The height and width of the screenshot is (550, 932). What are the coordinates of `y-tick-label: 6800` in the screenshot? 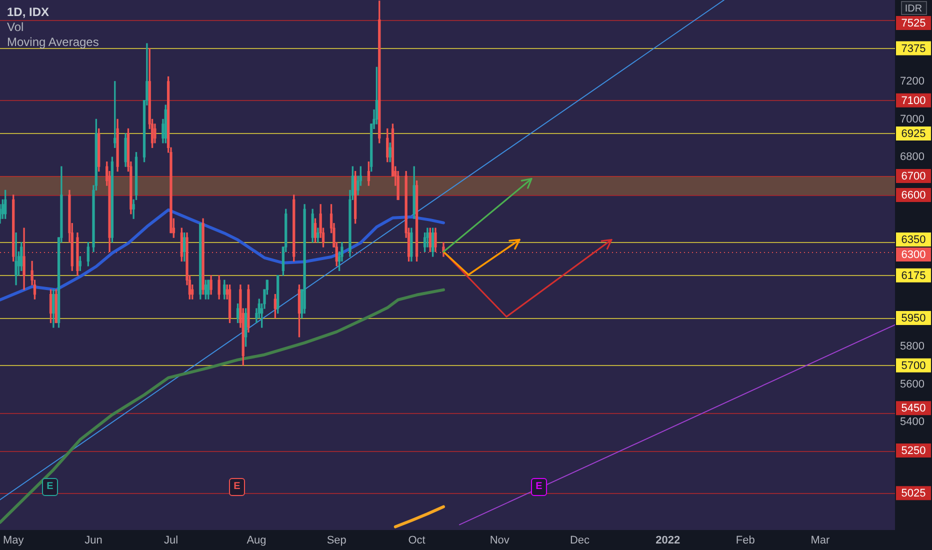 It's located at (912, 157).